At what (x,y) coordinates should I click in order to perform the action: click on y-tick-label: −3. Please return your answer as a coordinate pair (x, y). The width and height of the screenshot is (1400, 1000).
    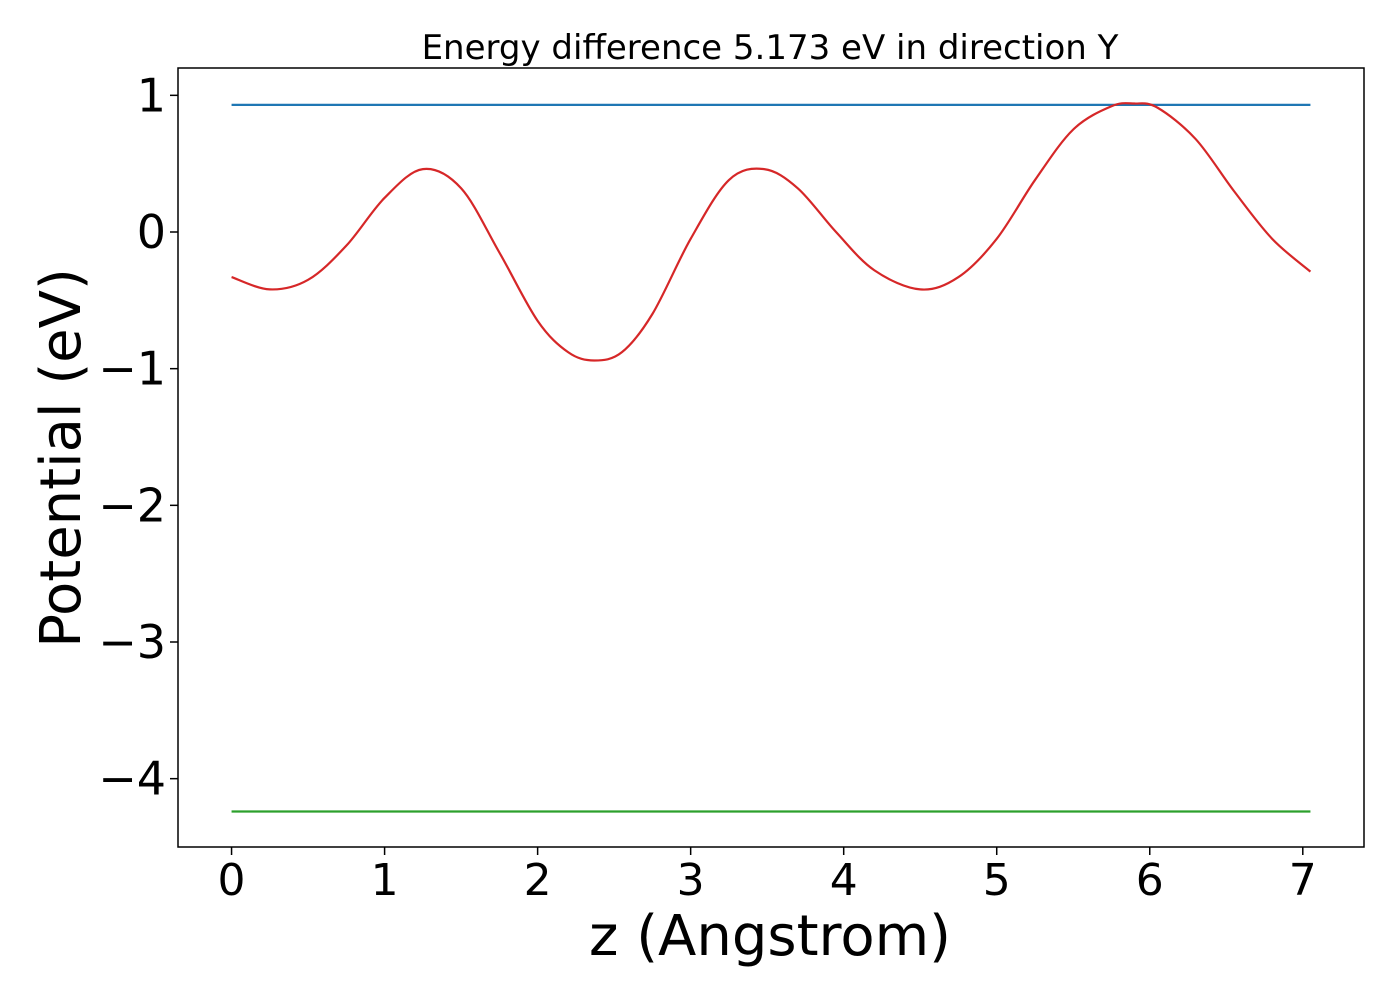
    Looking at the image, I should click on (132, 642).